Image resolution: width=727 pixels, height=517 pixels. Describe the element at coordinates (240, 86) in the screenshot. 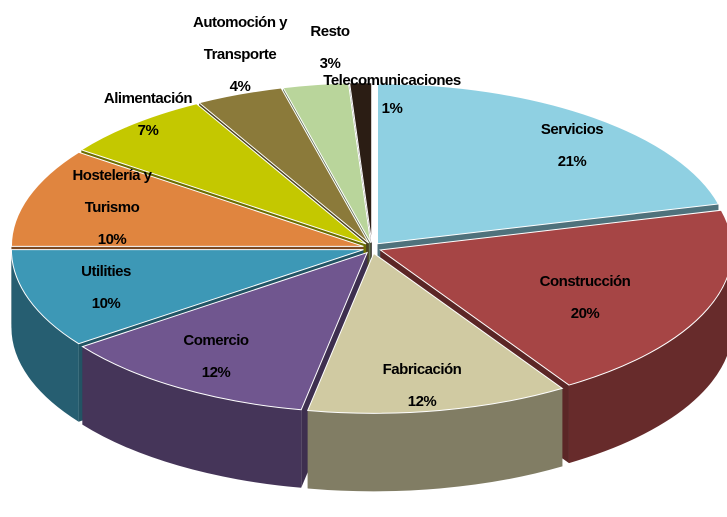

I see `value-label: 4%` at that location.